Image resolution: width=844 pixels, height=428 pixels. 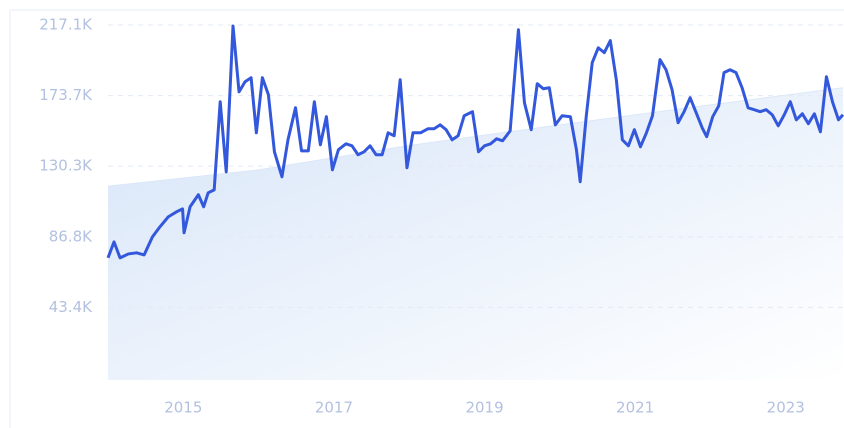 What do you see at coordinates (484, 408) in the screenshot?
I see `x-tick-label: 2019` at bounding box center [484, 408].